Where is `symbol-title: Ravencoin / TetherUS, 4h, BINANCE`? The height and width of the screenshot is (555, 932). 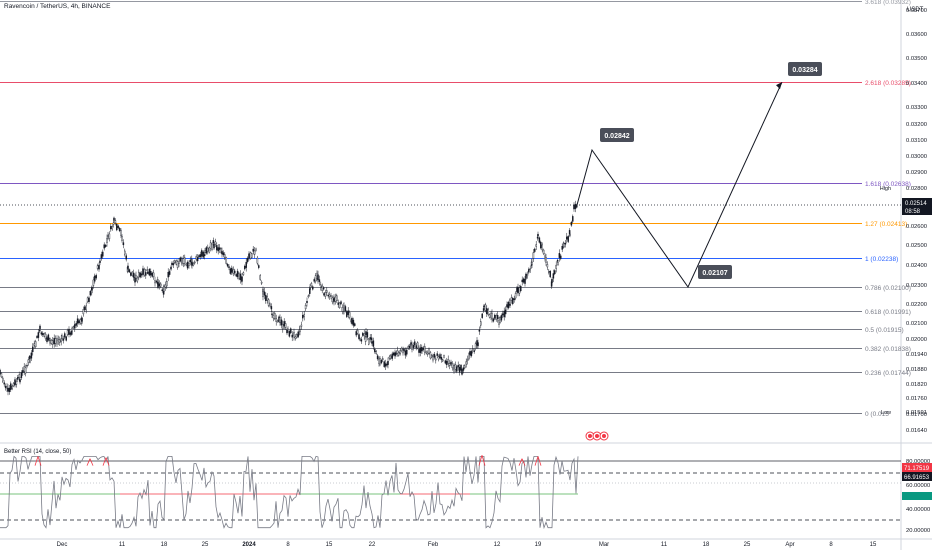
symbol-title: Ravencoin / TetherUS, 4h, BINANCE is located at coordinates (57, 6).